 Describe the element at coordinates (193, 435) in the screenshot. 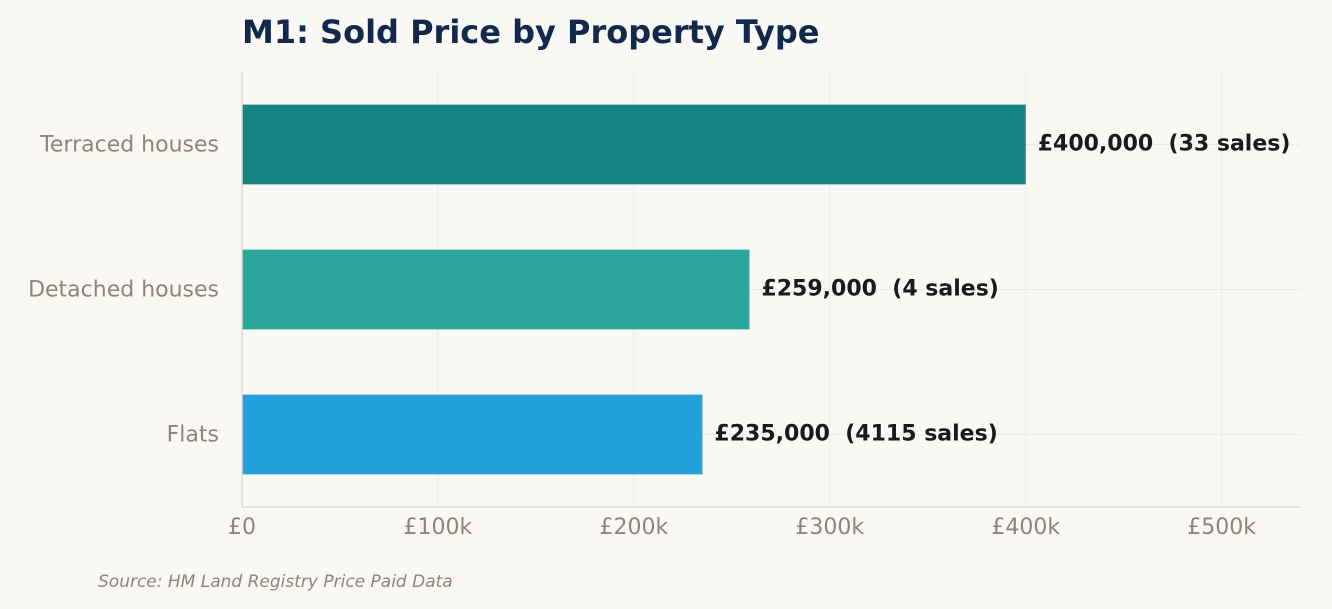

I see `y-tick-label: Flats` at that location.